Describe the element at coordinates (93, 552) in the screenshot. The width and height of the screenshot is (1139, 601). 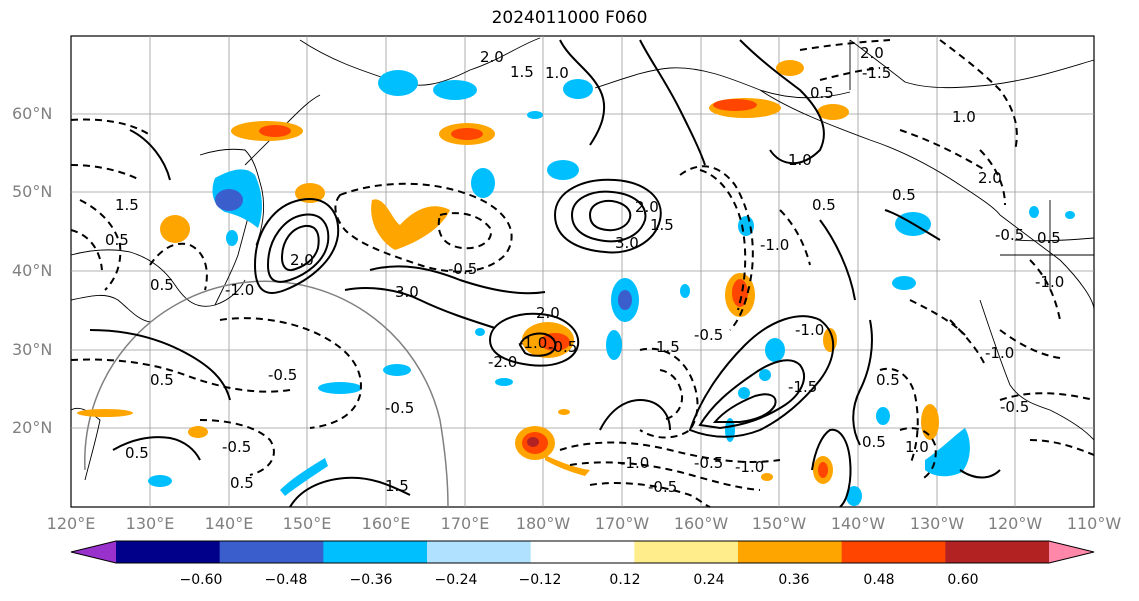
I see `colorbar-extend-left` at that location.